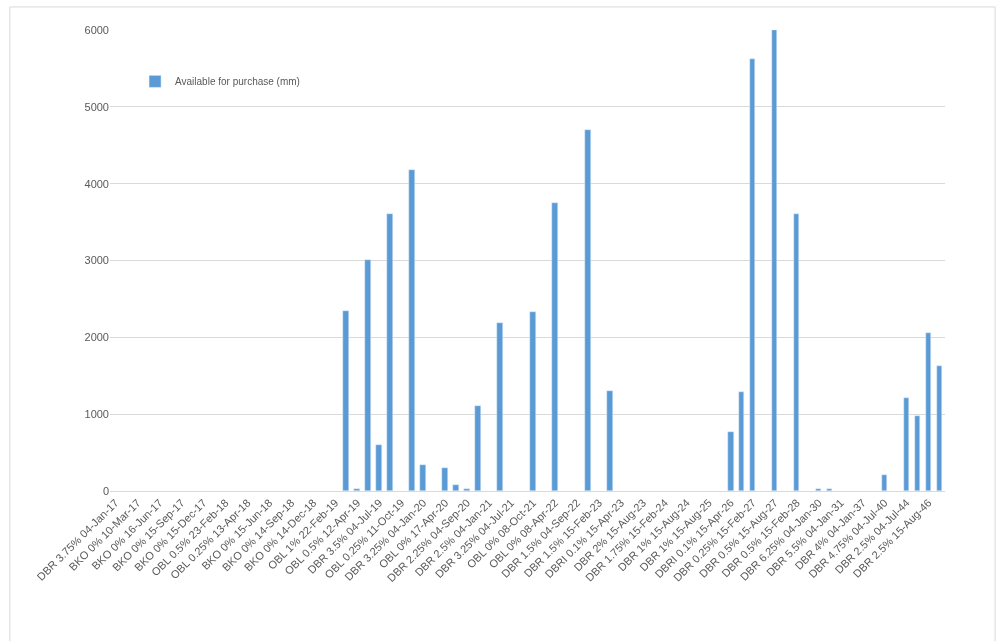 This screenshot has height=641, width=1005. Describe the element at coordinates (105, 490) in the screenshot. I see `y-tick-label: 0` at that location.